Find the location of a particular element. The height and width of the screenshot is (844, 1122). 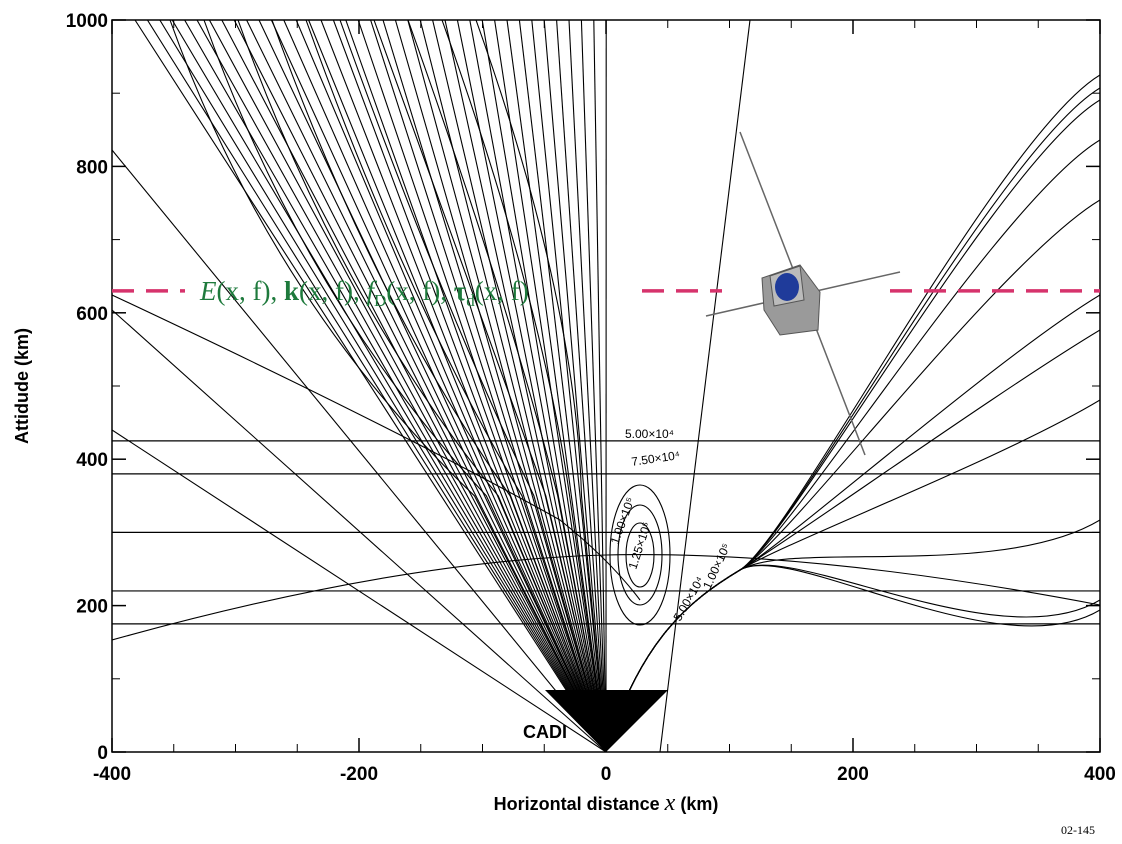

y-tick-label: 400 is located at coordinates (92, 460).